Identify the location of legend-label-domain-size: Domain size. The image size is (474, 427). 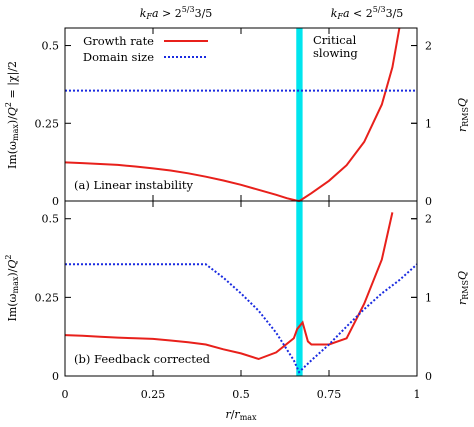
(118, 57).